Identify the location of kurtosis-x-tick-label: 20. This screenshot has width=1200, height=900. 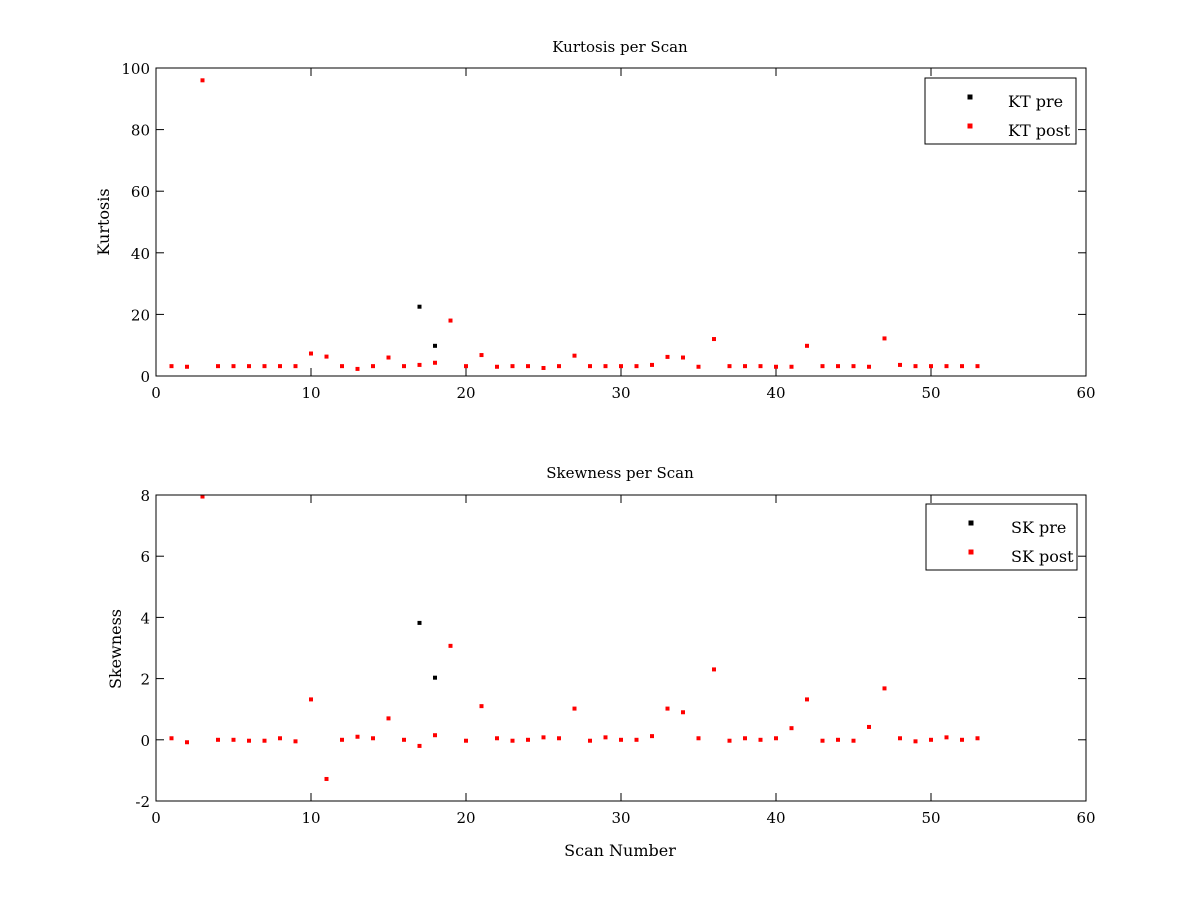
(465, 393).